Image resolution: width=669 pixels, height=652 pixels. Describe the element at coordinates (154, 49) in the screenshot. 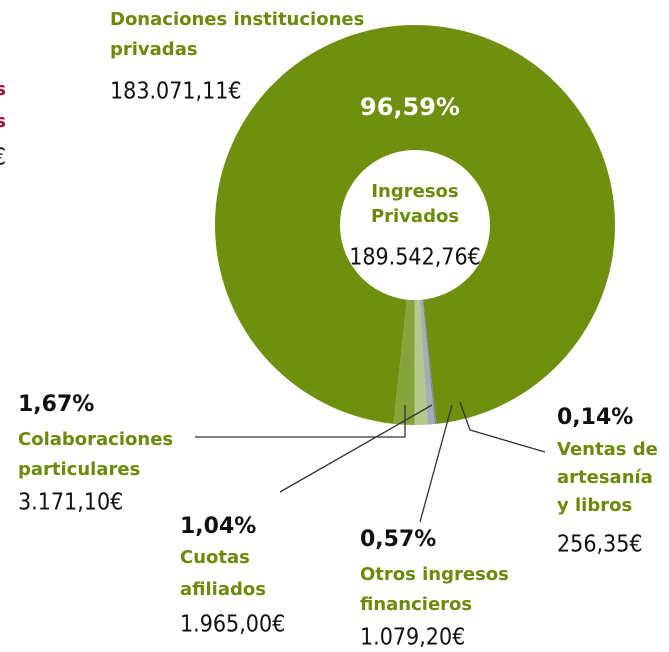

I see `category-label: privadas` at that location.